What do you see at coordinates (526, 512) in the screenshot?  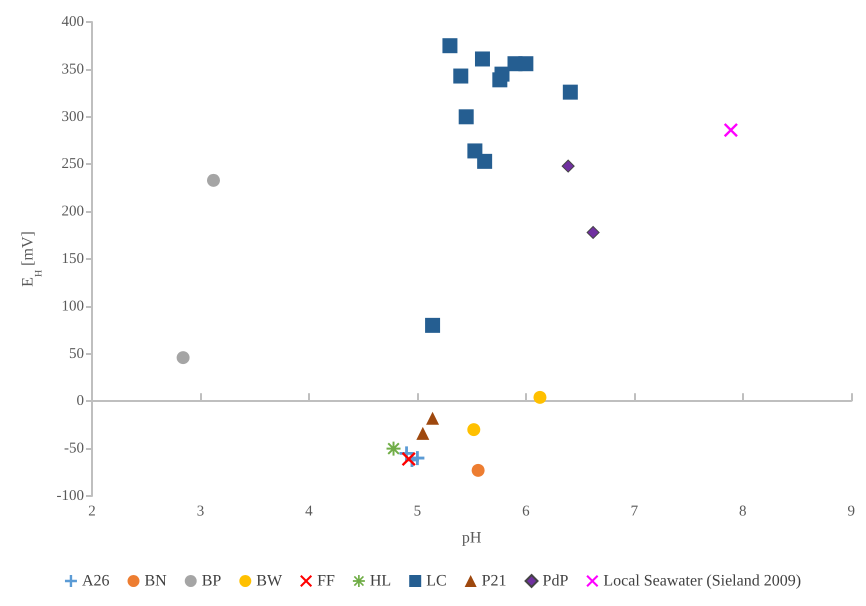 I see `x-tick-label: 6` at bounding box center [526, 512].